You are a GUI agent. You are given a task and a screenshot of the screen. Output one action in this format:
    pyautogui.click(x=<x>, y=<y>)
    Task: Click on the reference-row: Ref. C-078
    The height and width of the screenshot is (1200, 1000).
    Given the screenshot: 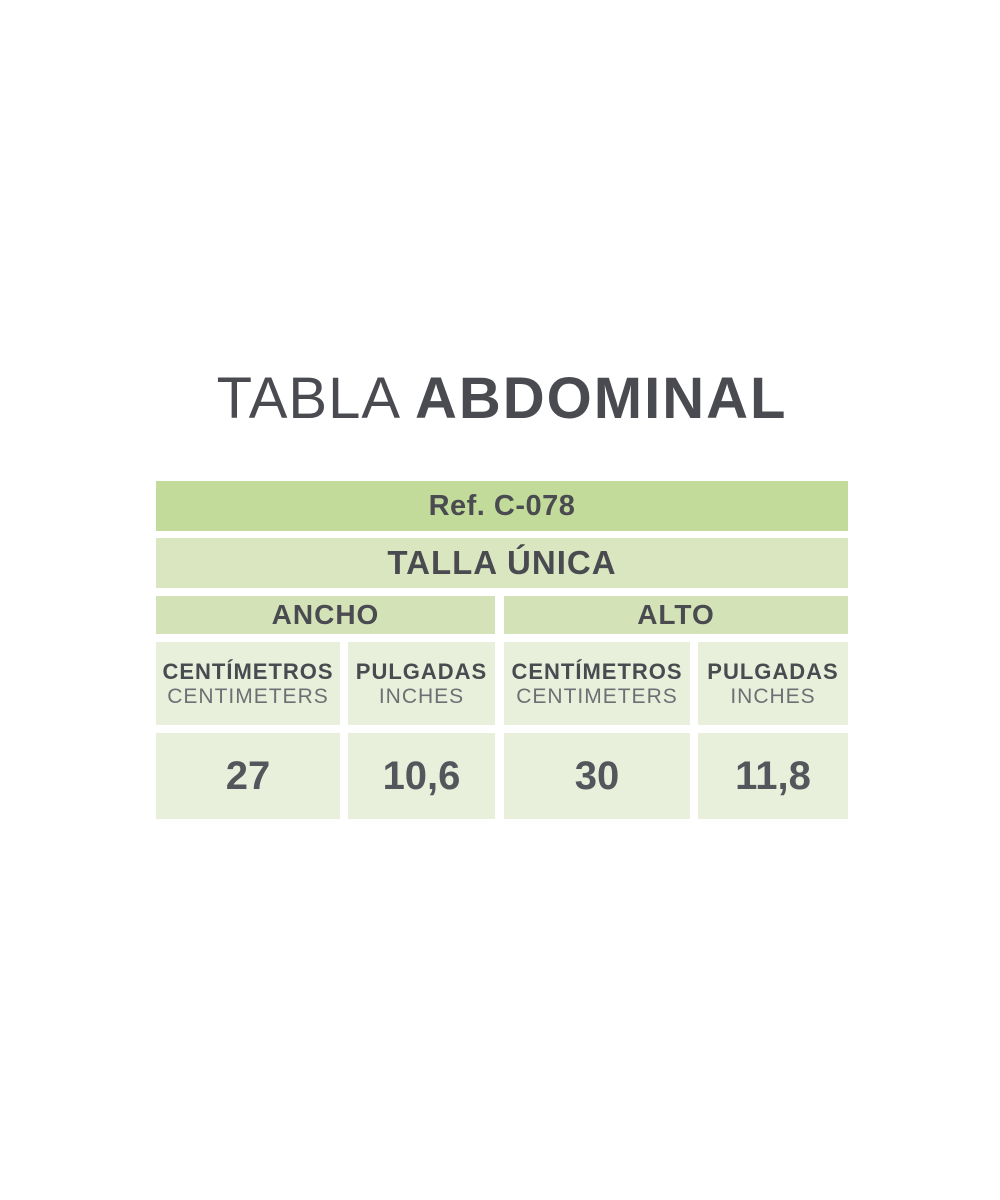 What is the action you would take?
    pyautogui.click(x=502, y=506)
    